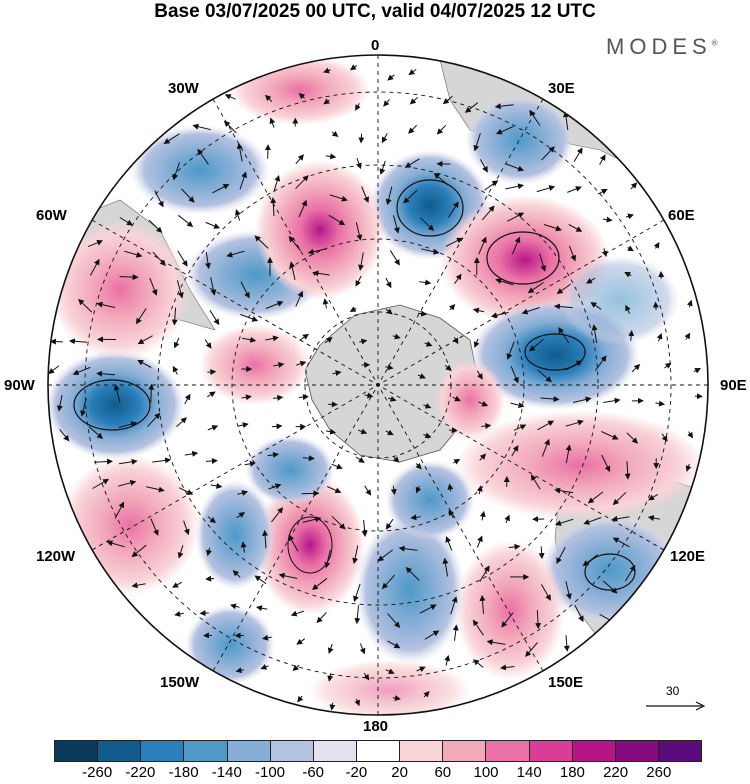 The image size is (750, 784). Describe the element at coordinates (51, 215) in the screenshot. I see `lon-label-60w: 60W` at that location.